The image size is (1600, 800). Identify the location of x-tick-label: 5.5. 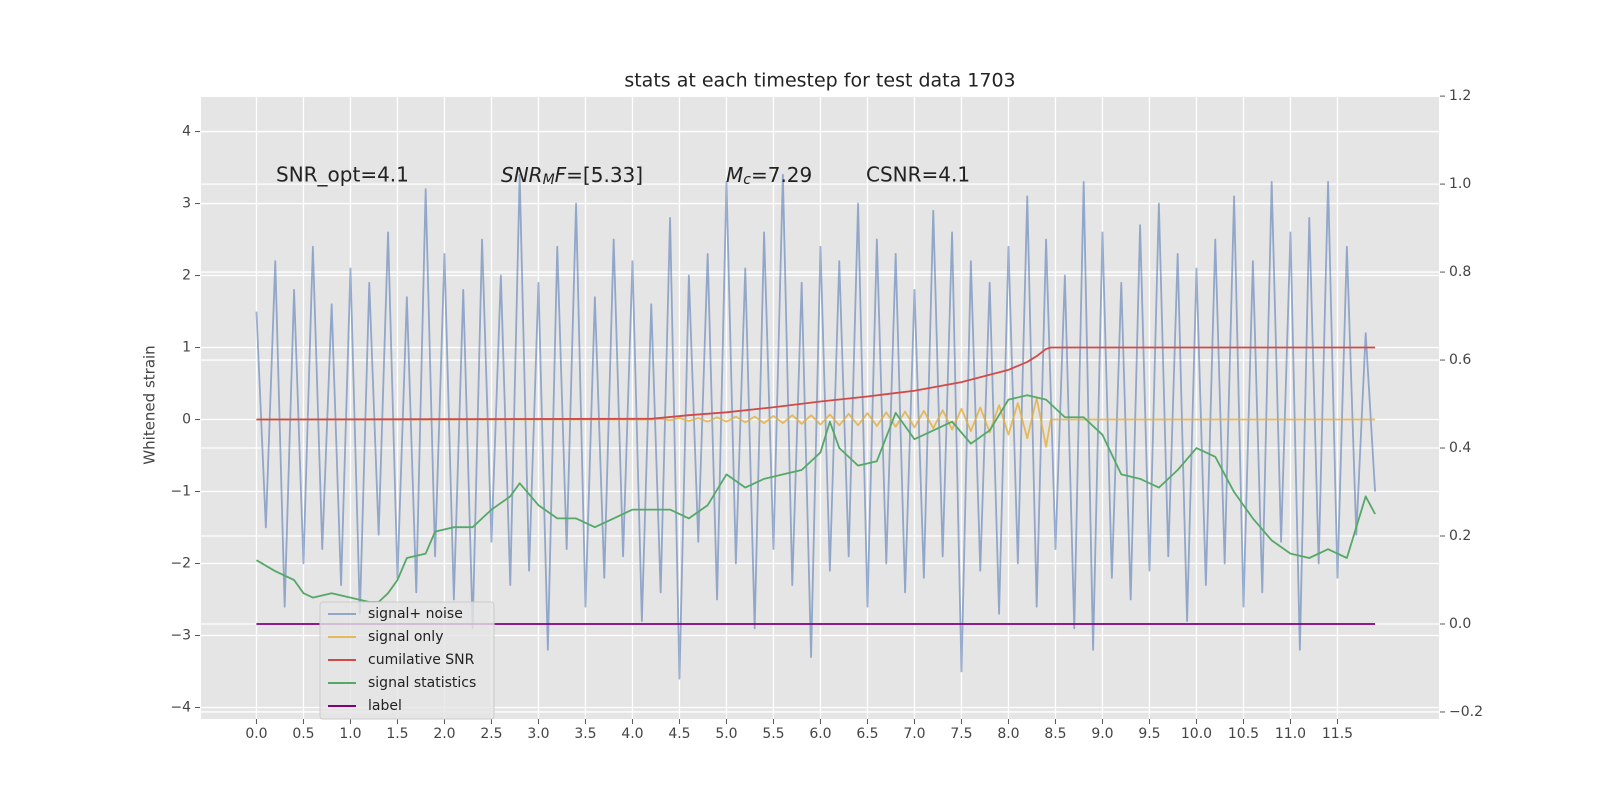
(773, 734).